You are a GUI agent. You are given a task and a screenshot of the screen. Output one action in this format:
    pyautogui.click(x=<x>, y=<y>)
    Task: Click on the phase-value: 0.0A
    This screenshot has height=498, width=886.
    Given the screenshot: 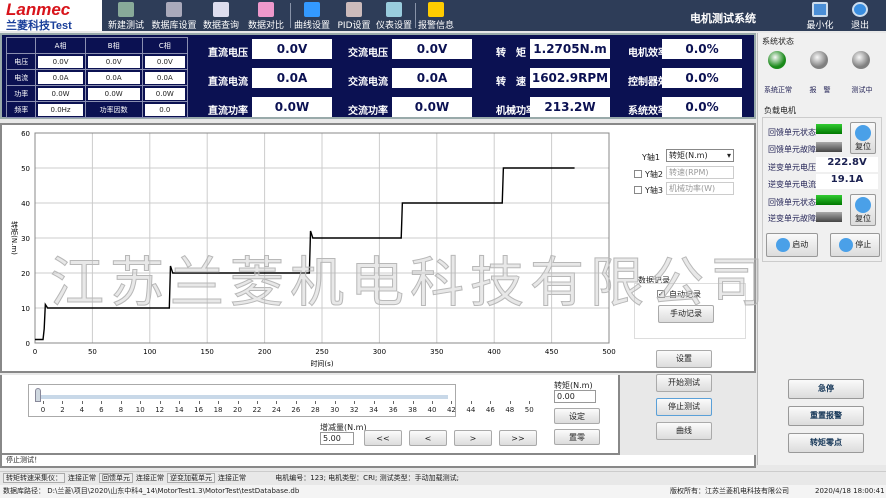 What is the action you would take?
    pyautogui.click(x=164, y=77)
    